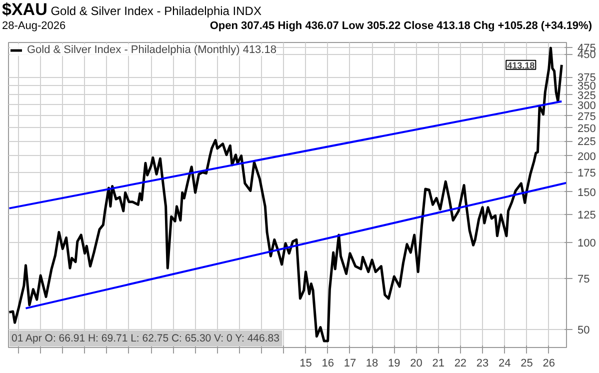 Image resolution: width=599 pixels, height=373 pixels. Describe the element at coordinates (548, 364) in the screenshot. I see `x-tick-label: 26` at that location.